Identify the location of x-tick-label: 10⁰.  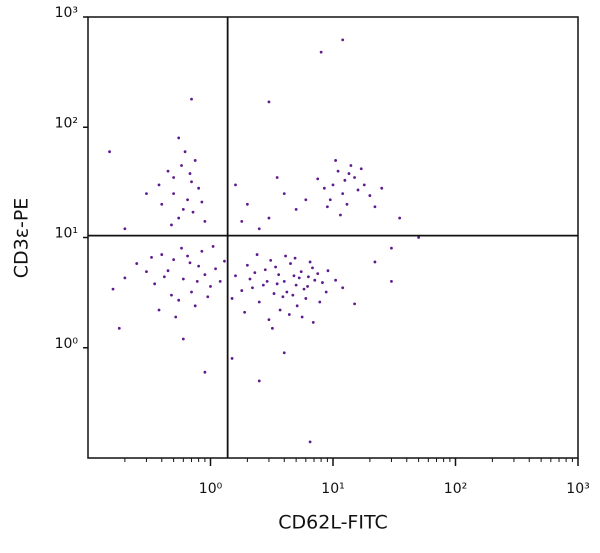
(211, 489).